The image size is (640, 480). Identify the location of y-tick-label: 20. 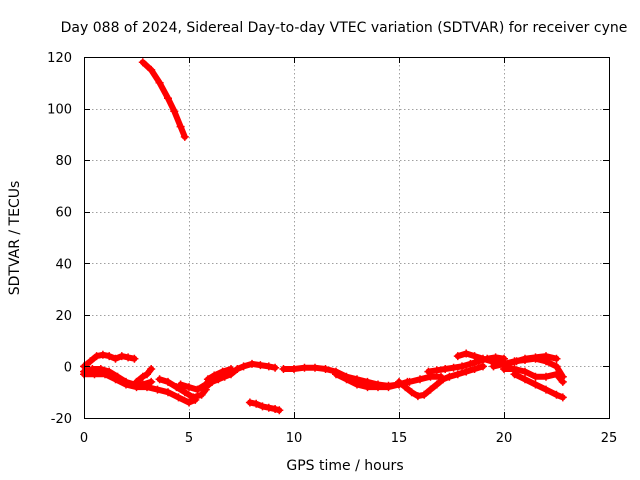
(63, 316).